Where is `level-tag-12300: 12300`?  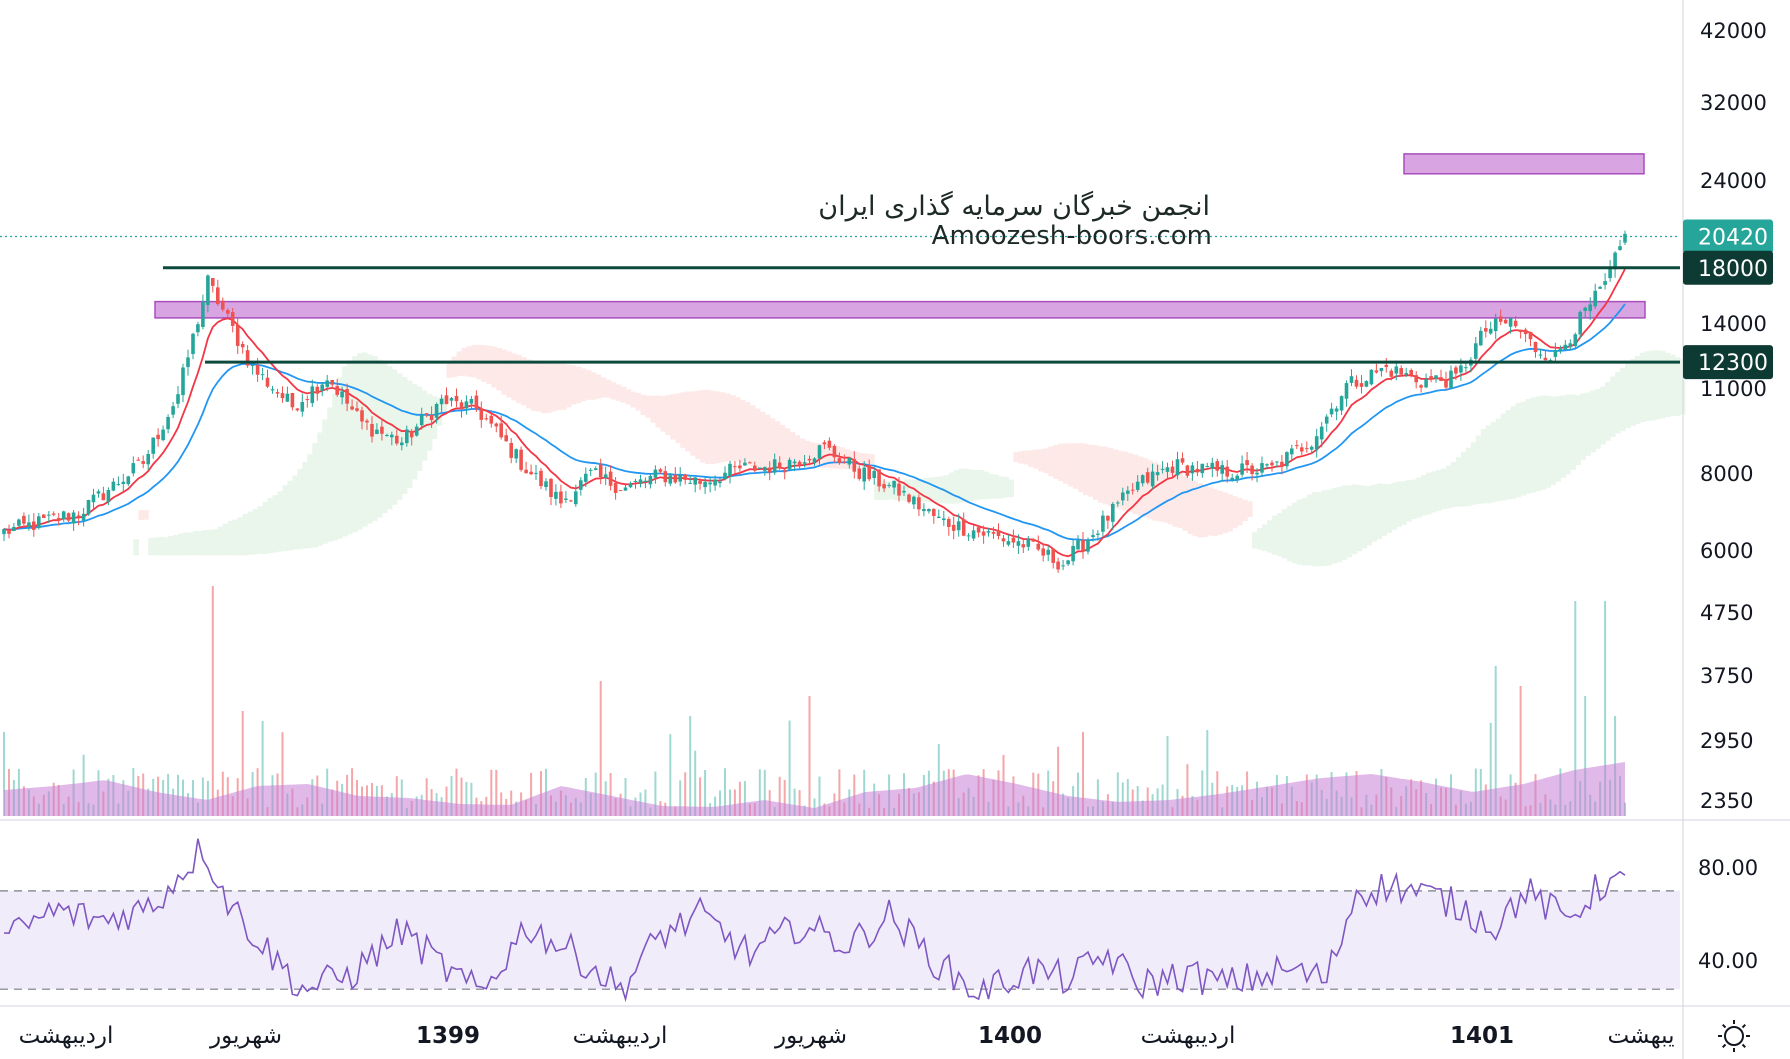 level-tag-12300: 12300 is located at coordinates (1733, 363).